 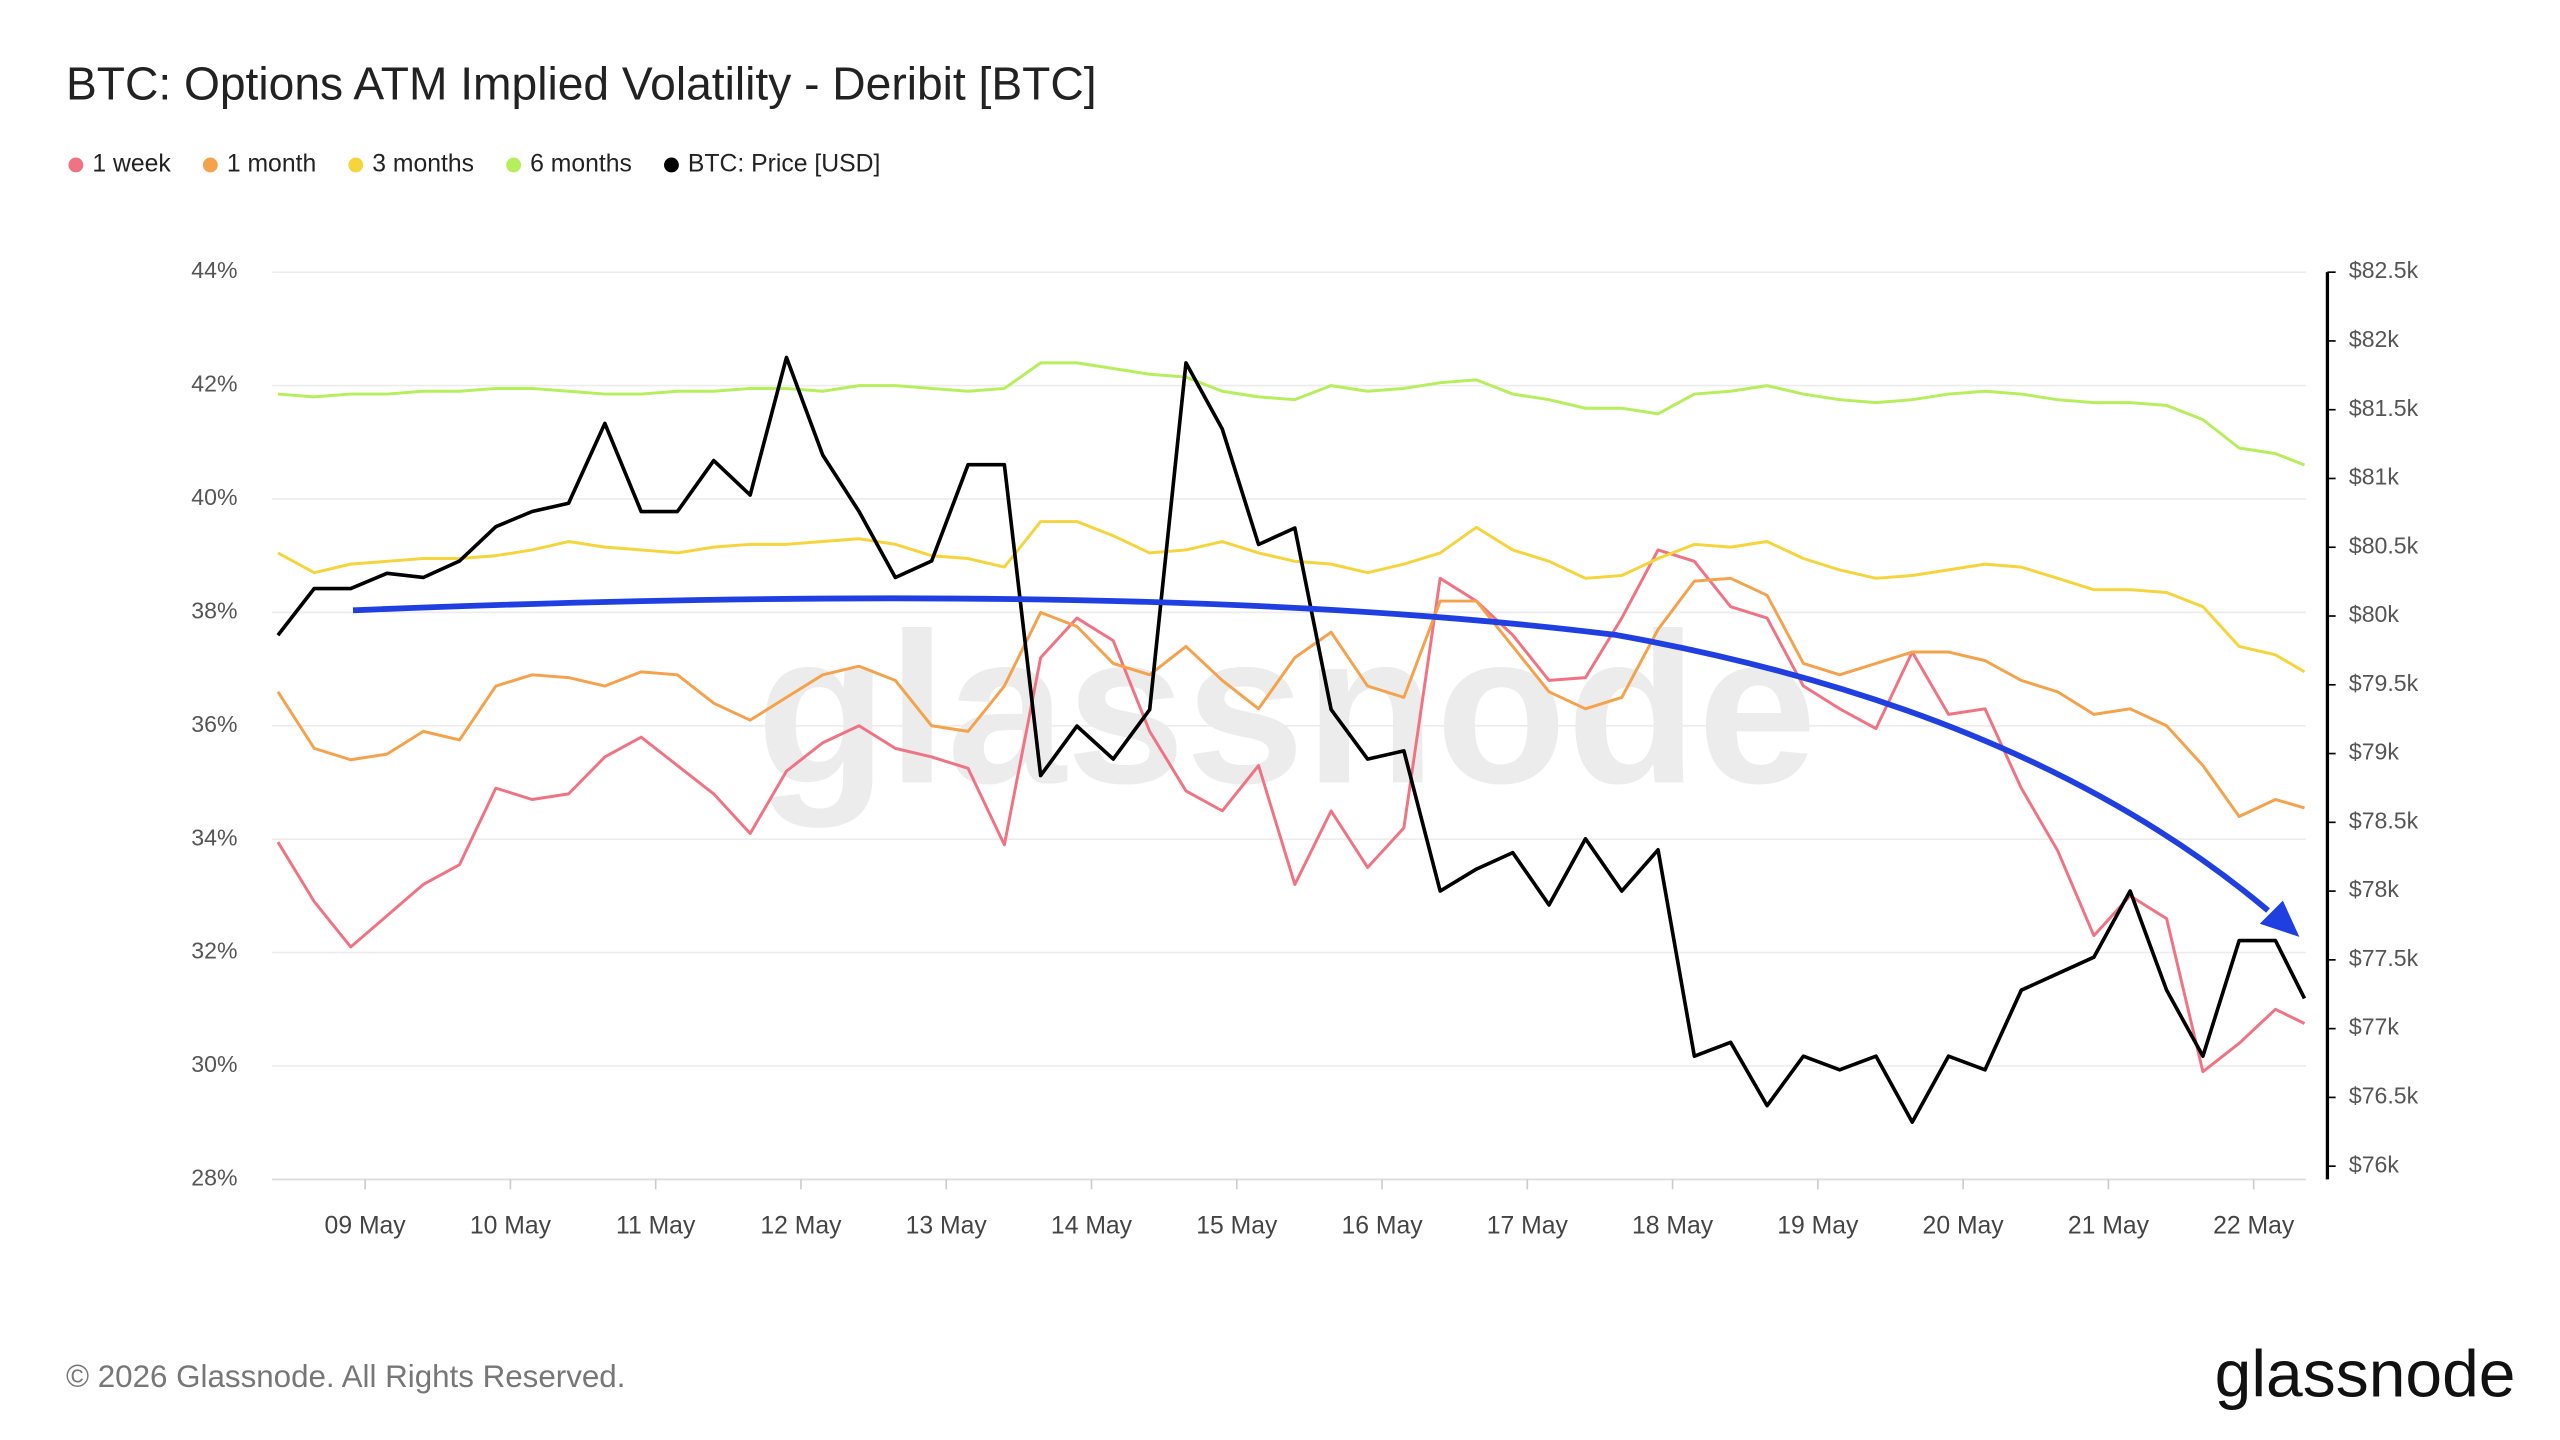 I want to click on y2-tick-label: $80.5k, so click(x=2384, y=545).